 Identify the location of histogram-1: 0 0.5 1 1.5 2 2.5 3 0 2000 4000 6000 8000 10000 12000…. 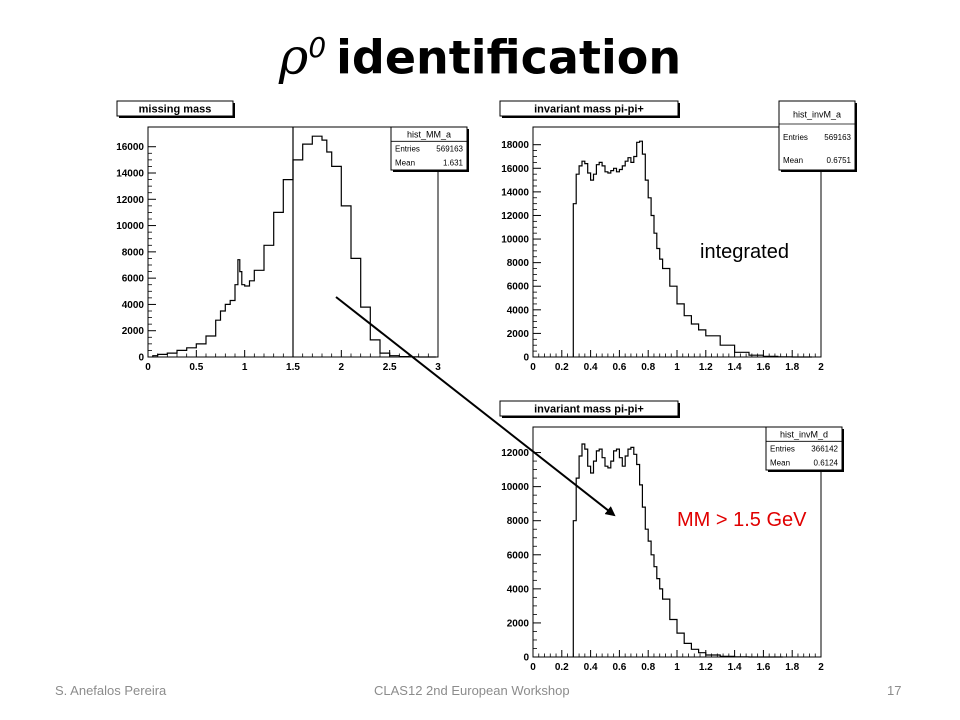
(292, 236).